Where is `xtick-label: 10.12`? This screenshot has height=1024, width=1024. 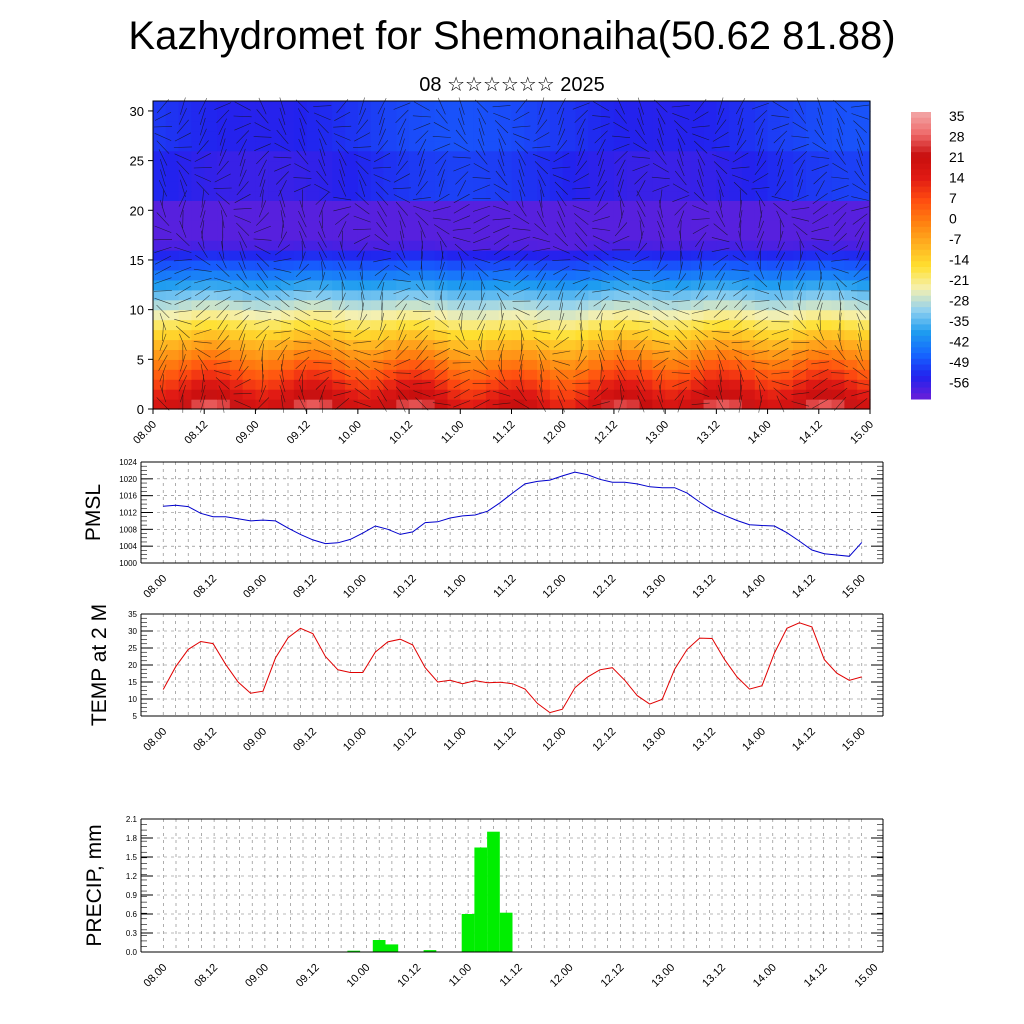 xtick-label: 10.12 is located at coordinates (405, 587).